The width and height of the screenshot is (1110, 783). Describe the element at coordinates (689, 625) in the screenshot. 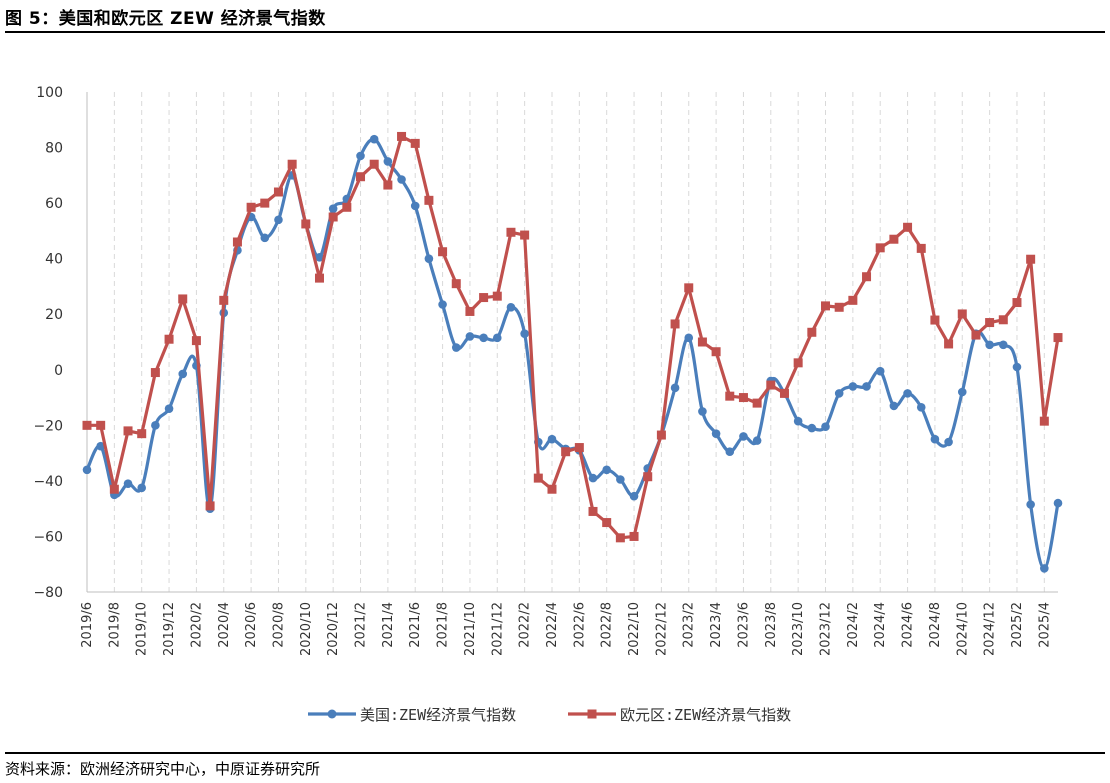

I see `x-tick-label: 2023/2` at that location.